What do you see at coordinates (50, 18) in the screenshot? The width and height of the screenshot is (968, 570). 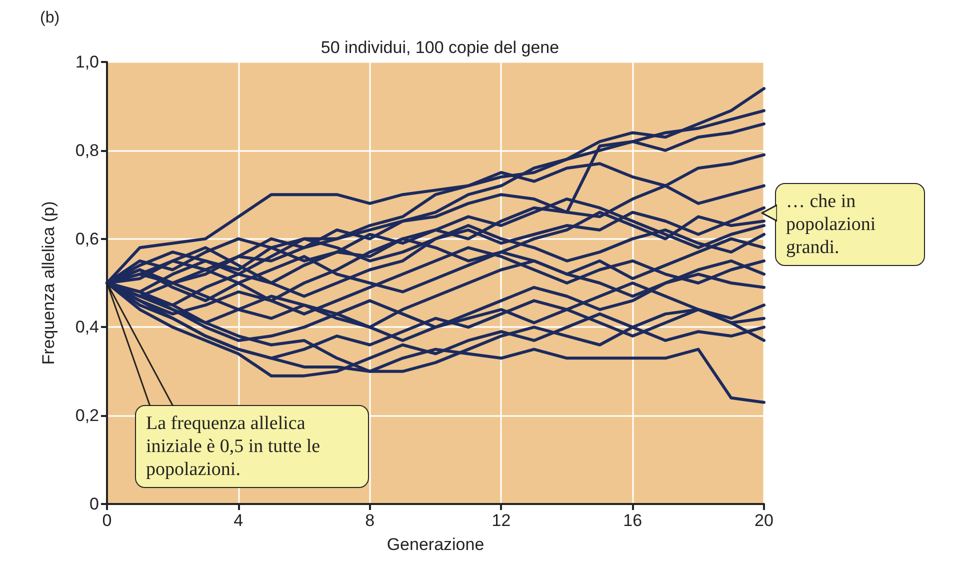 I see `text: (b)` at bounding box center [50, 18].